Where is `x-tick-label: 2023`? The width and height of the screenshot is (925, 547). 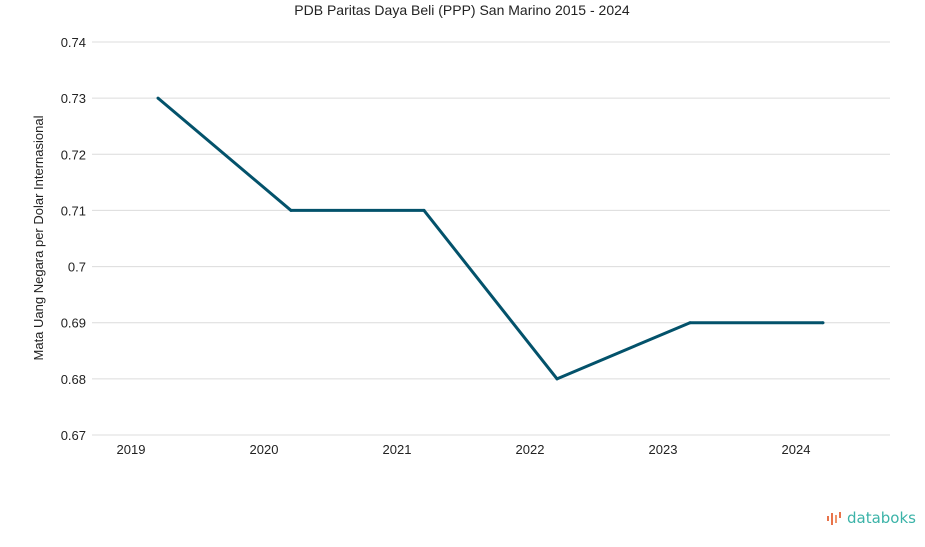
x-tick-label: 2023 is located at coordinates (663, 449).